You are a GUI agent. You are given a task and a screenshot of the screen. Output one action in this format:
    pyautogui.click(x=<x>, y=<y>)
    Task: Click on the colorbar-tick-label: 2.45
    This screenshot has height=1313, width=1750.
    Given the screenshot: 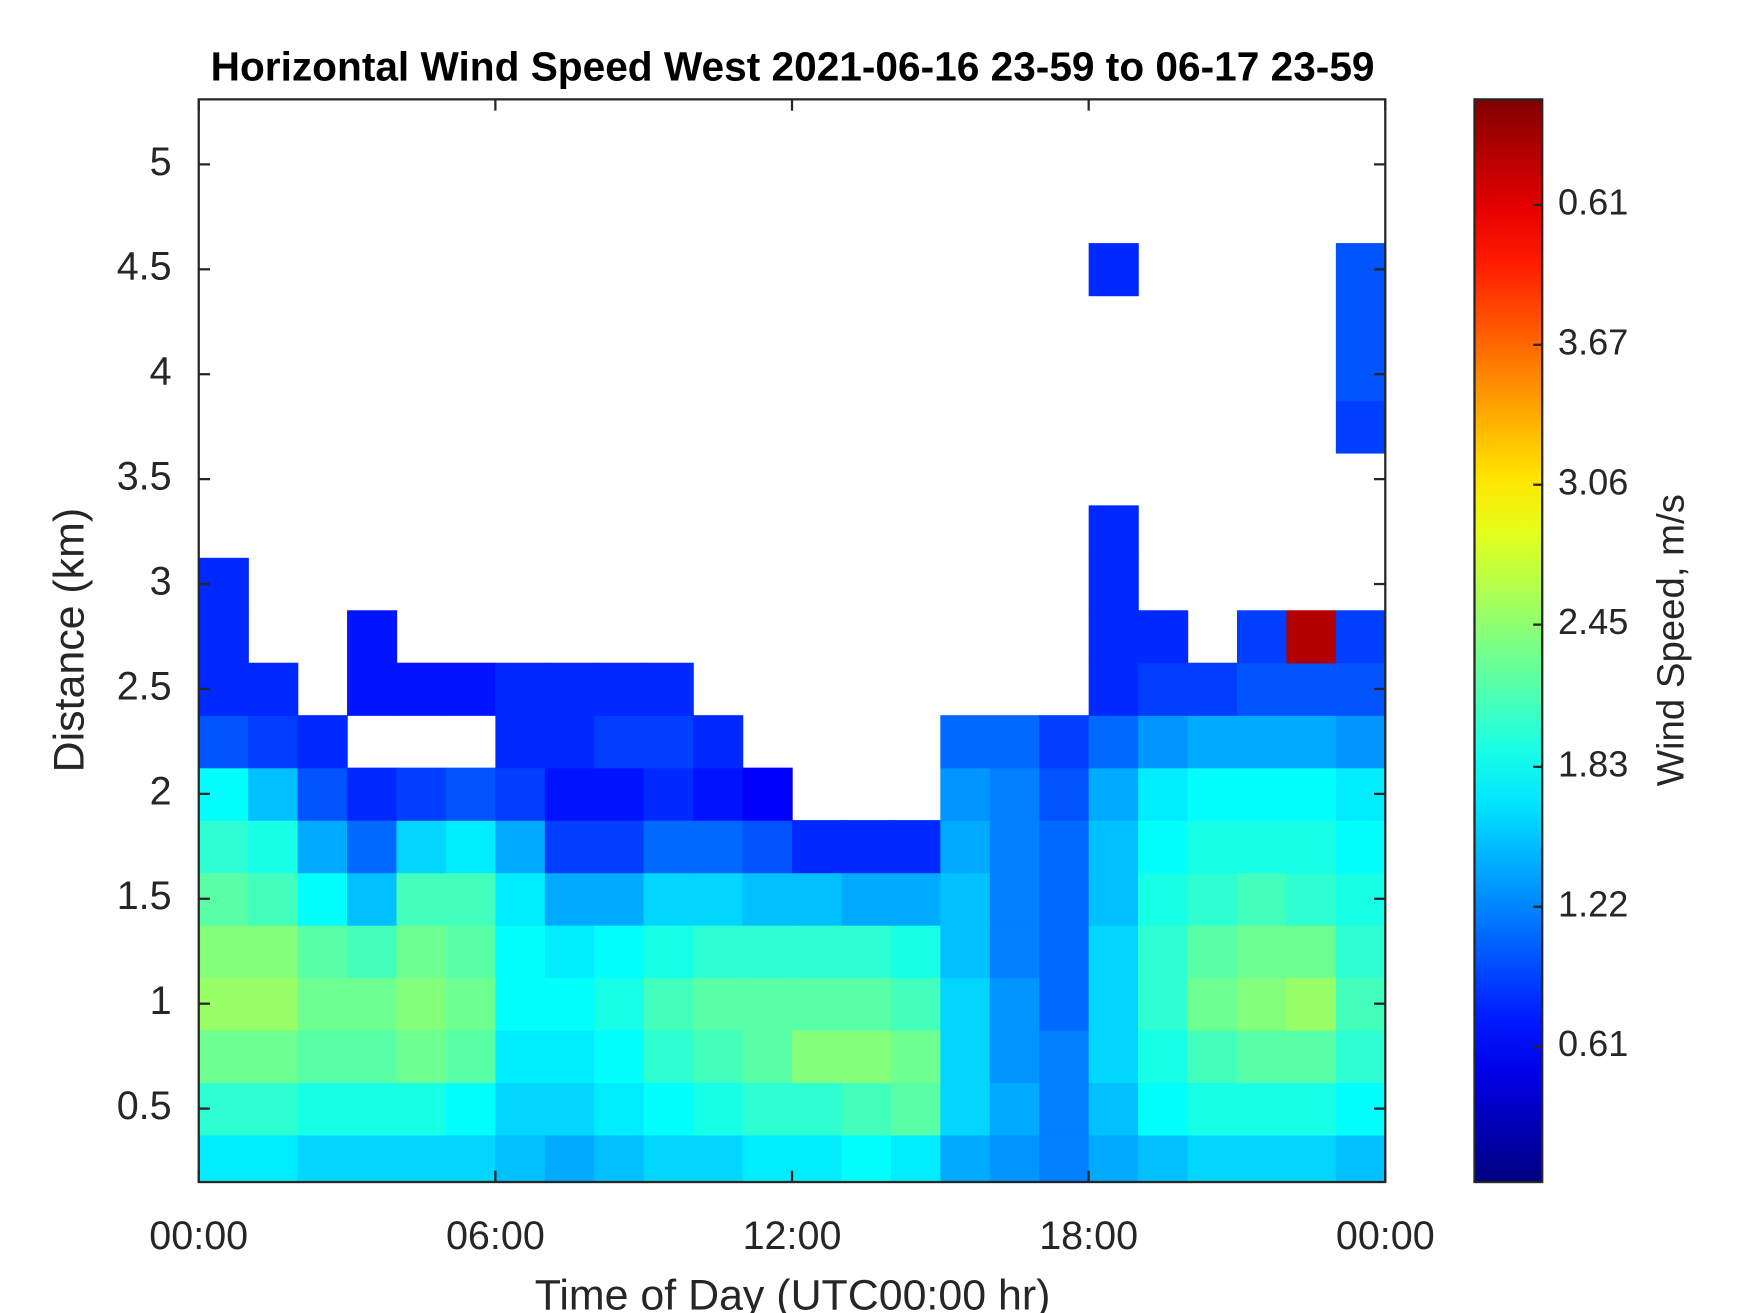 What is the action you would take?
    pyautogui.click(x=1593, y=621)
    